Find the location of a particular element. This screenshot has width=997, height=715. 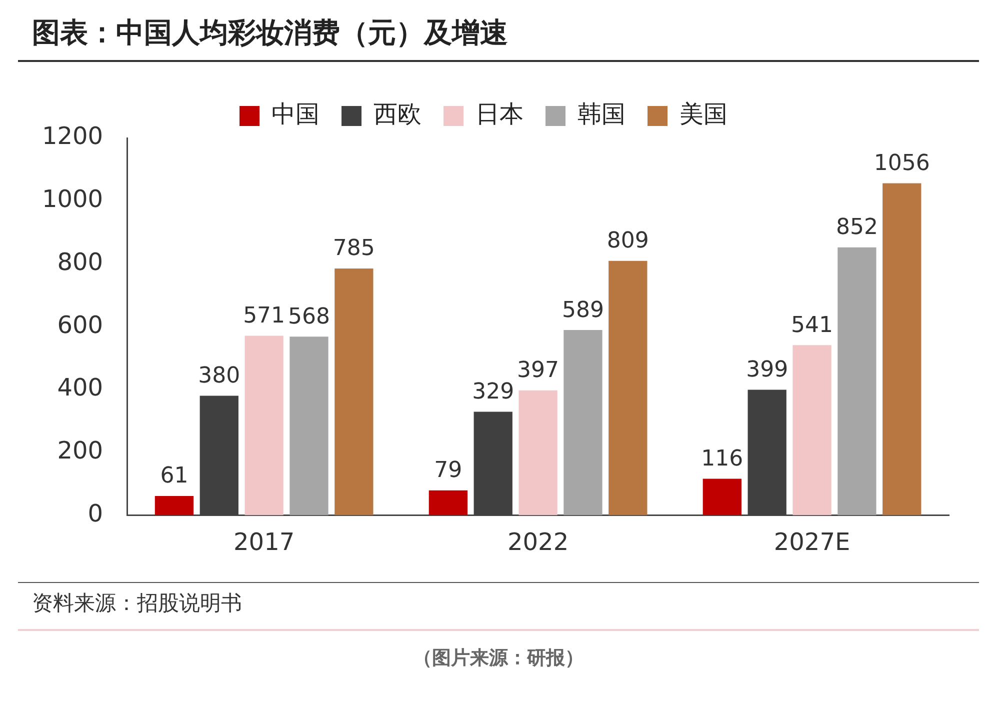

legend-label: 韩国 is located at coordinates (602, 114).